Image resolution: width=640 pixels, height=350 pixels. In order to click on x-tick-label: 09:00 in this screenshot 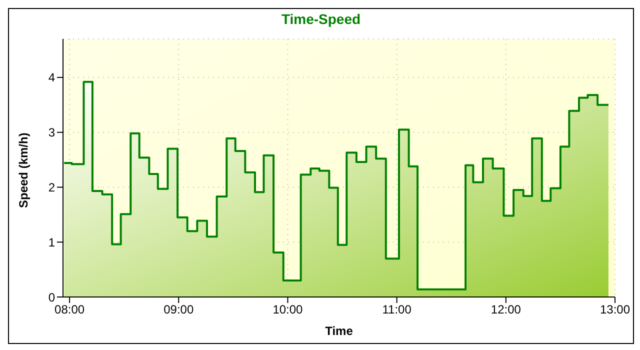, I will do `click(179, 309)`.